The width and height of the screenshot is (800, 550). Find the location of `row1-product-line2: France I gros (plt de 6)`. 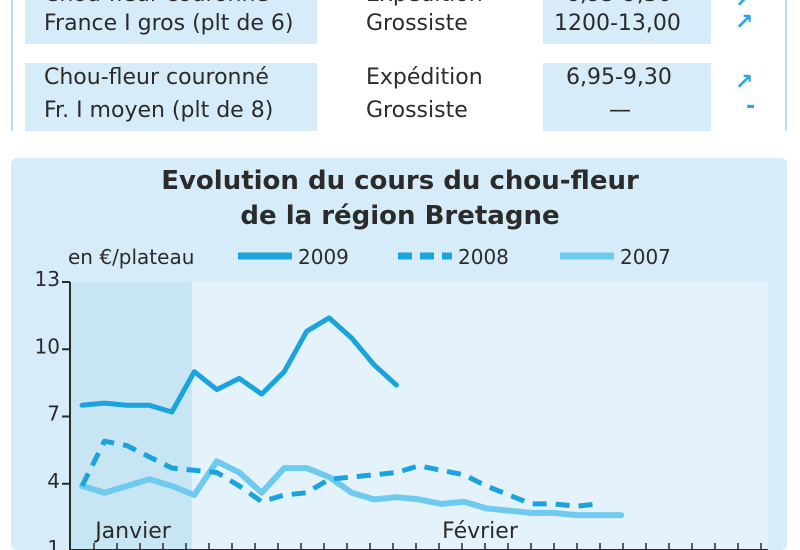

row1-product-line2: France I gros (plt de 6) is located at coordinates (169, 23).